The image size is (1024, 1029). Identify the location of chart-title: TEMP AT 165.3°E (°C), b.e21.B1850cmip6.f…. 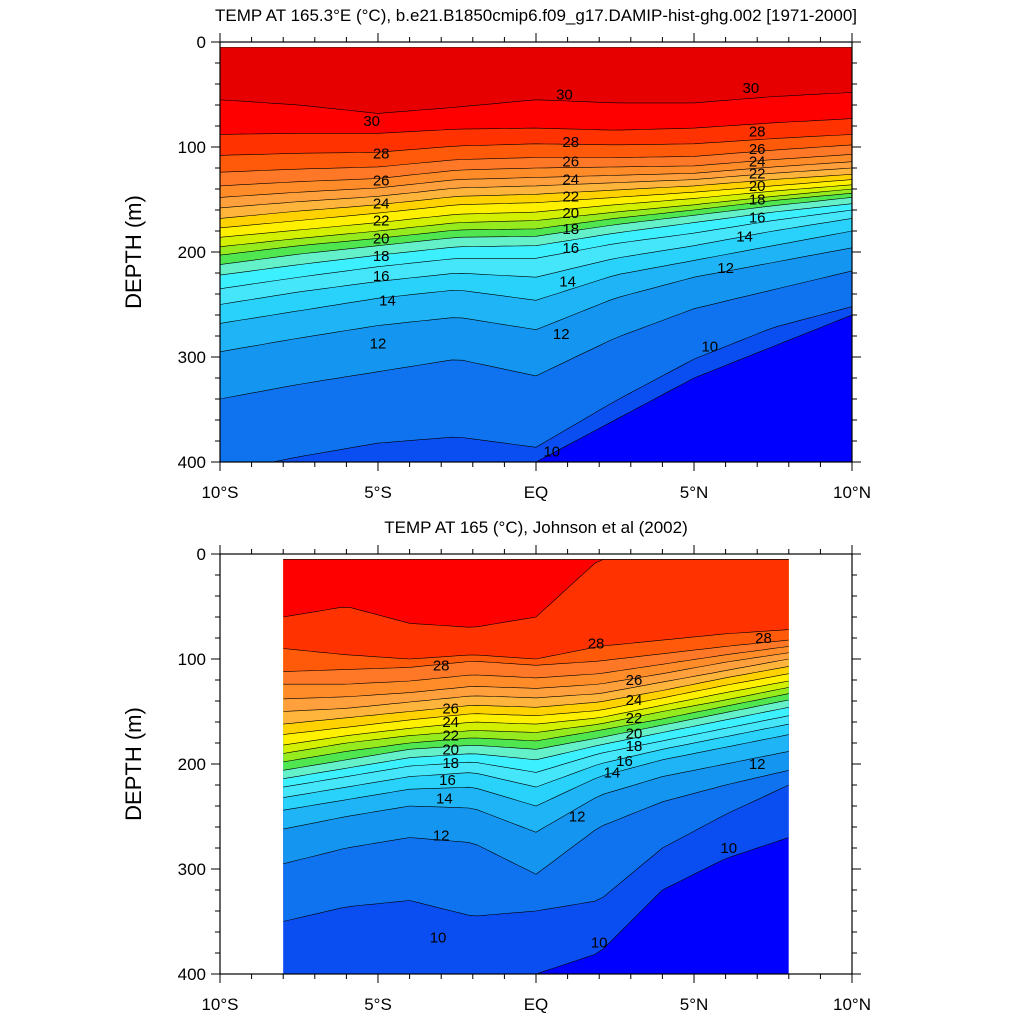
(536, 15).